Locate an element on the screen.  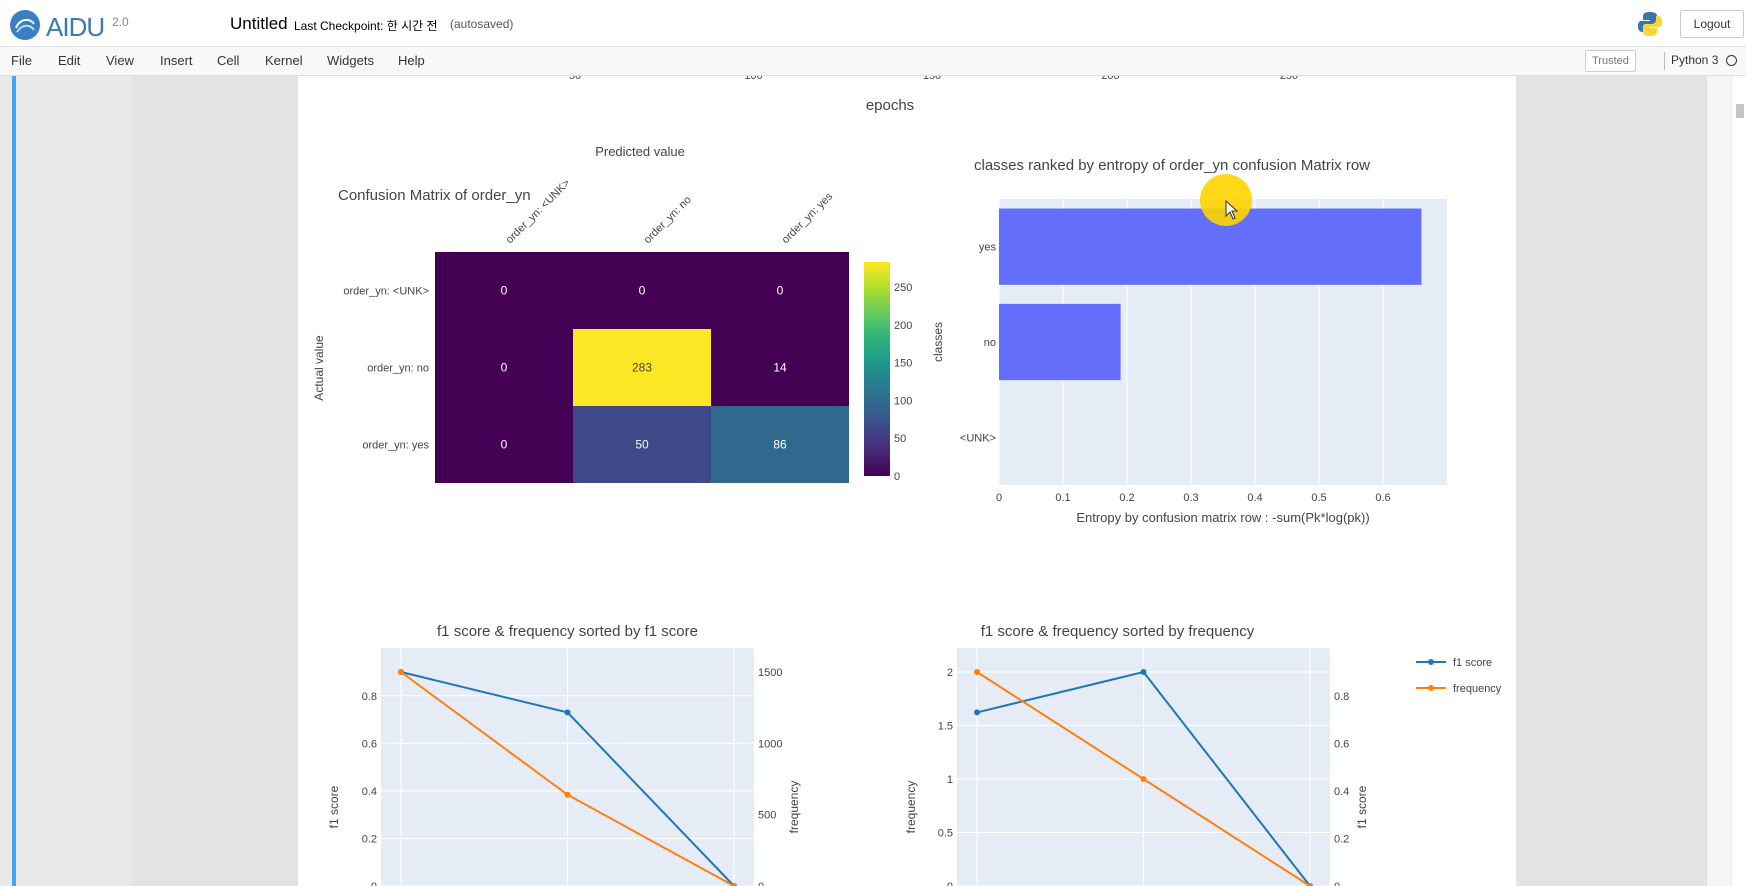
freq-sorted-chart-y2-axis-title: f1 score is located at coordinates (1362, 806).